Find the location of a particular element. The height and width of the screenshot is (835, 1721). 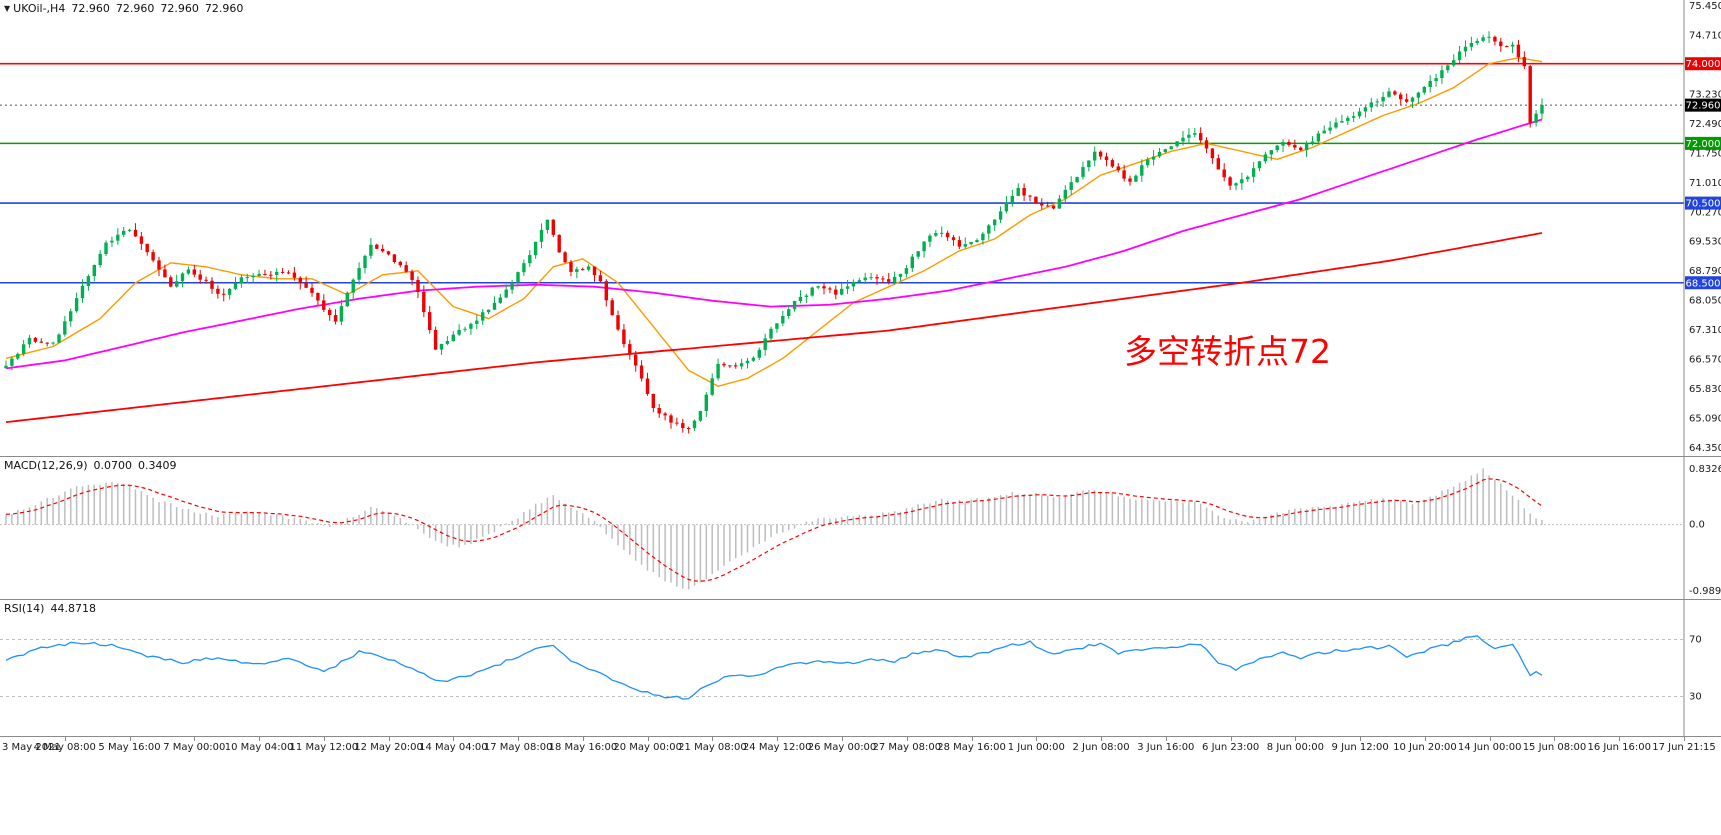

rsi-header: RSI(14) 44.8718 is located at coordinates (50, 608).